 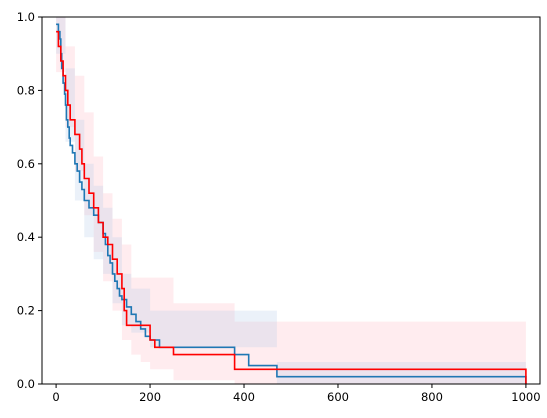 I want to click on x-tick-label: 200, so click(x=150, y=397).